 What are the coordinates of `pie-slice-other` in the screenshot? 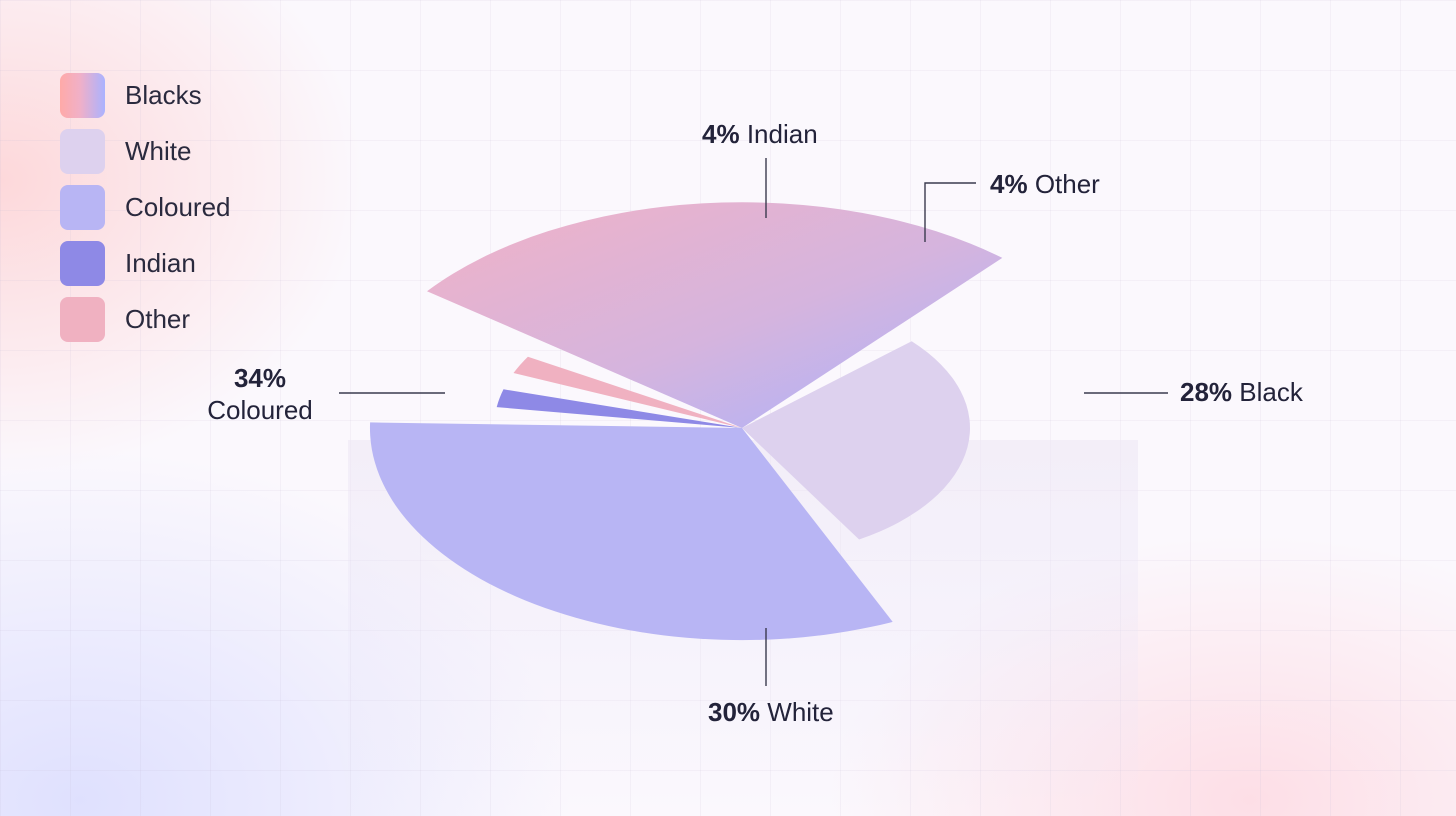 It's located at (627, 392).